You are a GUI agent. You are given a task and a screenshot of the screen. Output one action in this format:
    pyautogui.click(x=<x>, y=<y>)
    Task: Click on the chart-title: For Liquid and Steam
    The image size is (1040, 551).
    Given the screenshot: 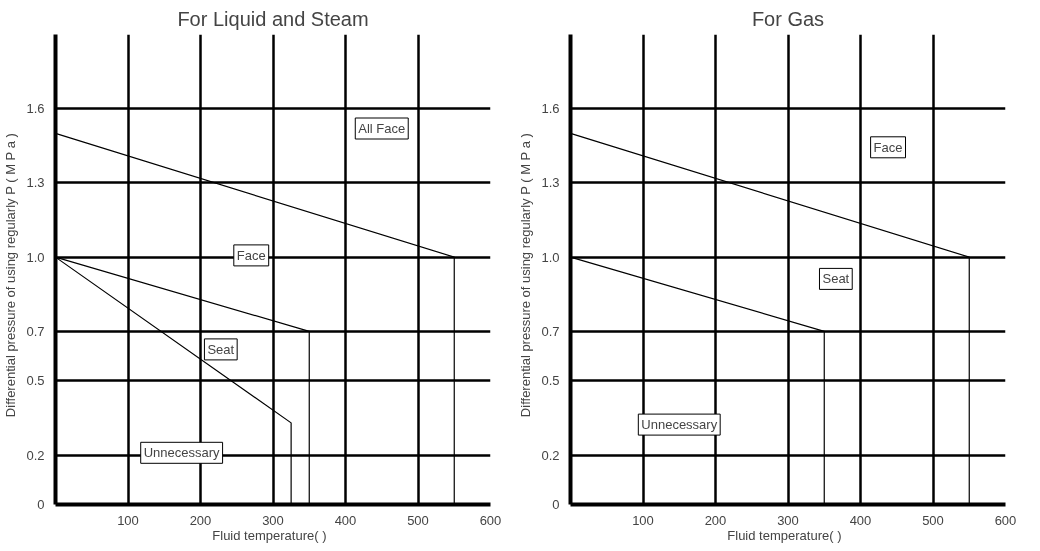 What is the action you would take?
    pyautogui.click(x=273, y=18)
    